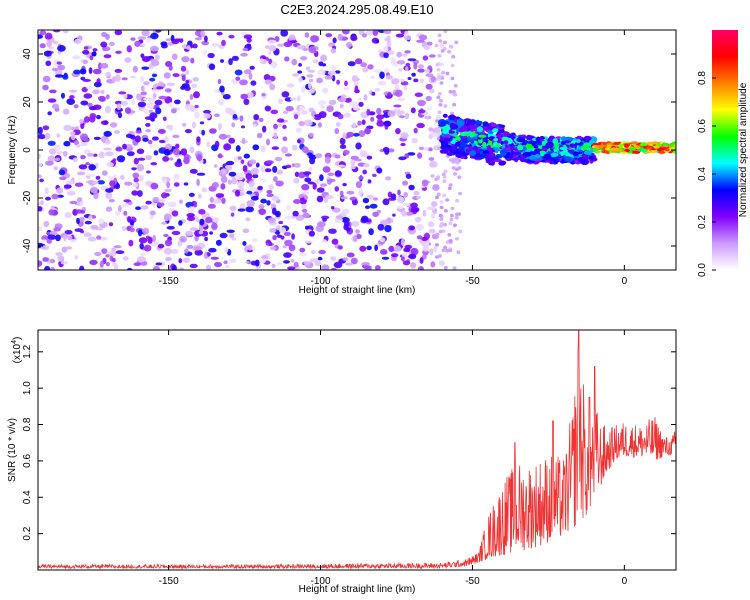  I want to click on colorbar-label: Normalized spectral amplitude, so click(743, 149).